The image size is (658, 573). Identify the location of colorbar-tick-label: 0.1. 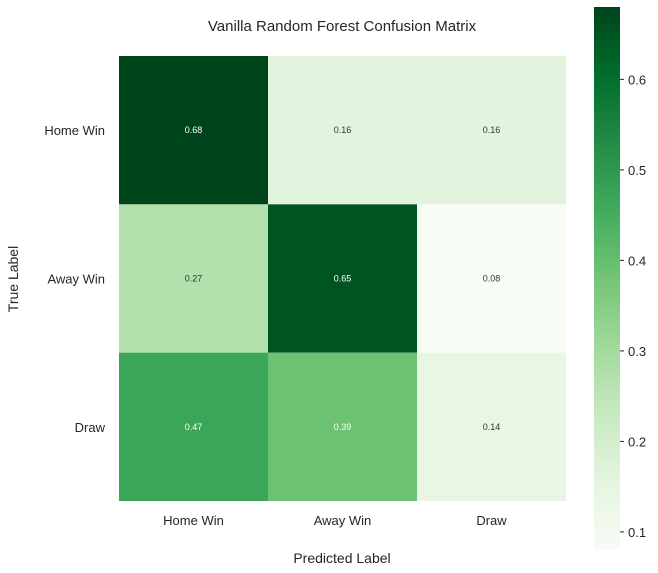
(637, 532).